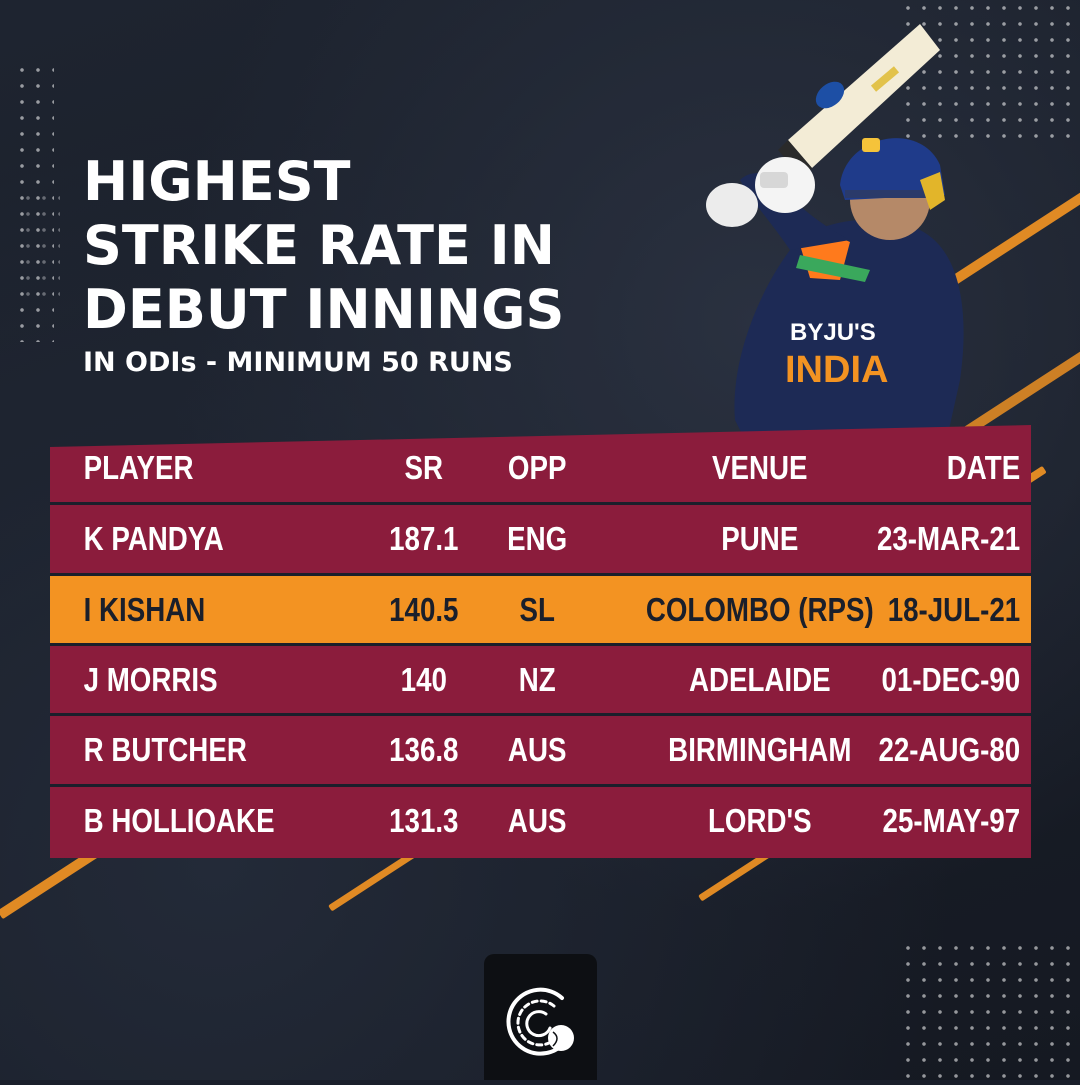 The width and height of the screenshot is (1080, 1085). Describe the element at coordinates (150, 679) in the screenshot. I see `cell-player: J MORRIS` at that location.